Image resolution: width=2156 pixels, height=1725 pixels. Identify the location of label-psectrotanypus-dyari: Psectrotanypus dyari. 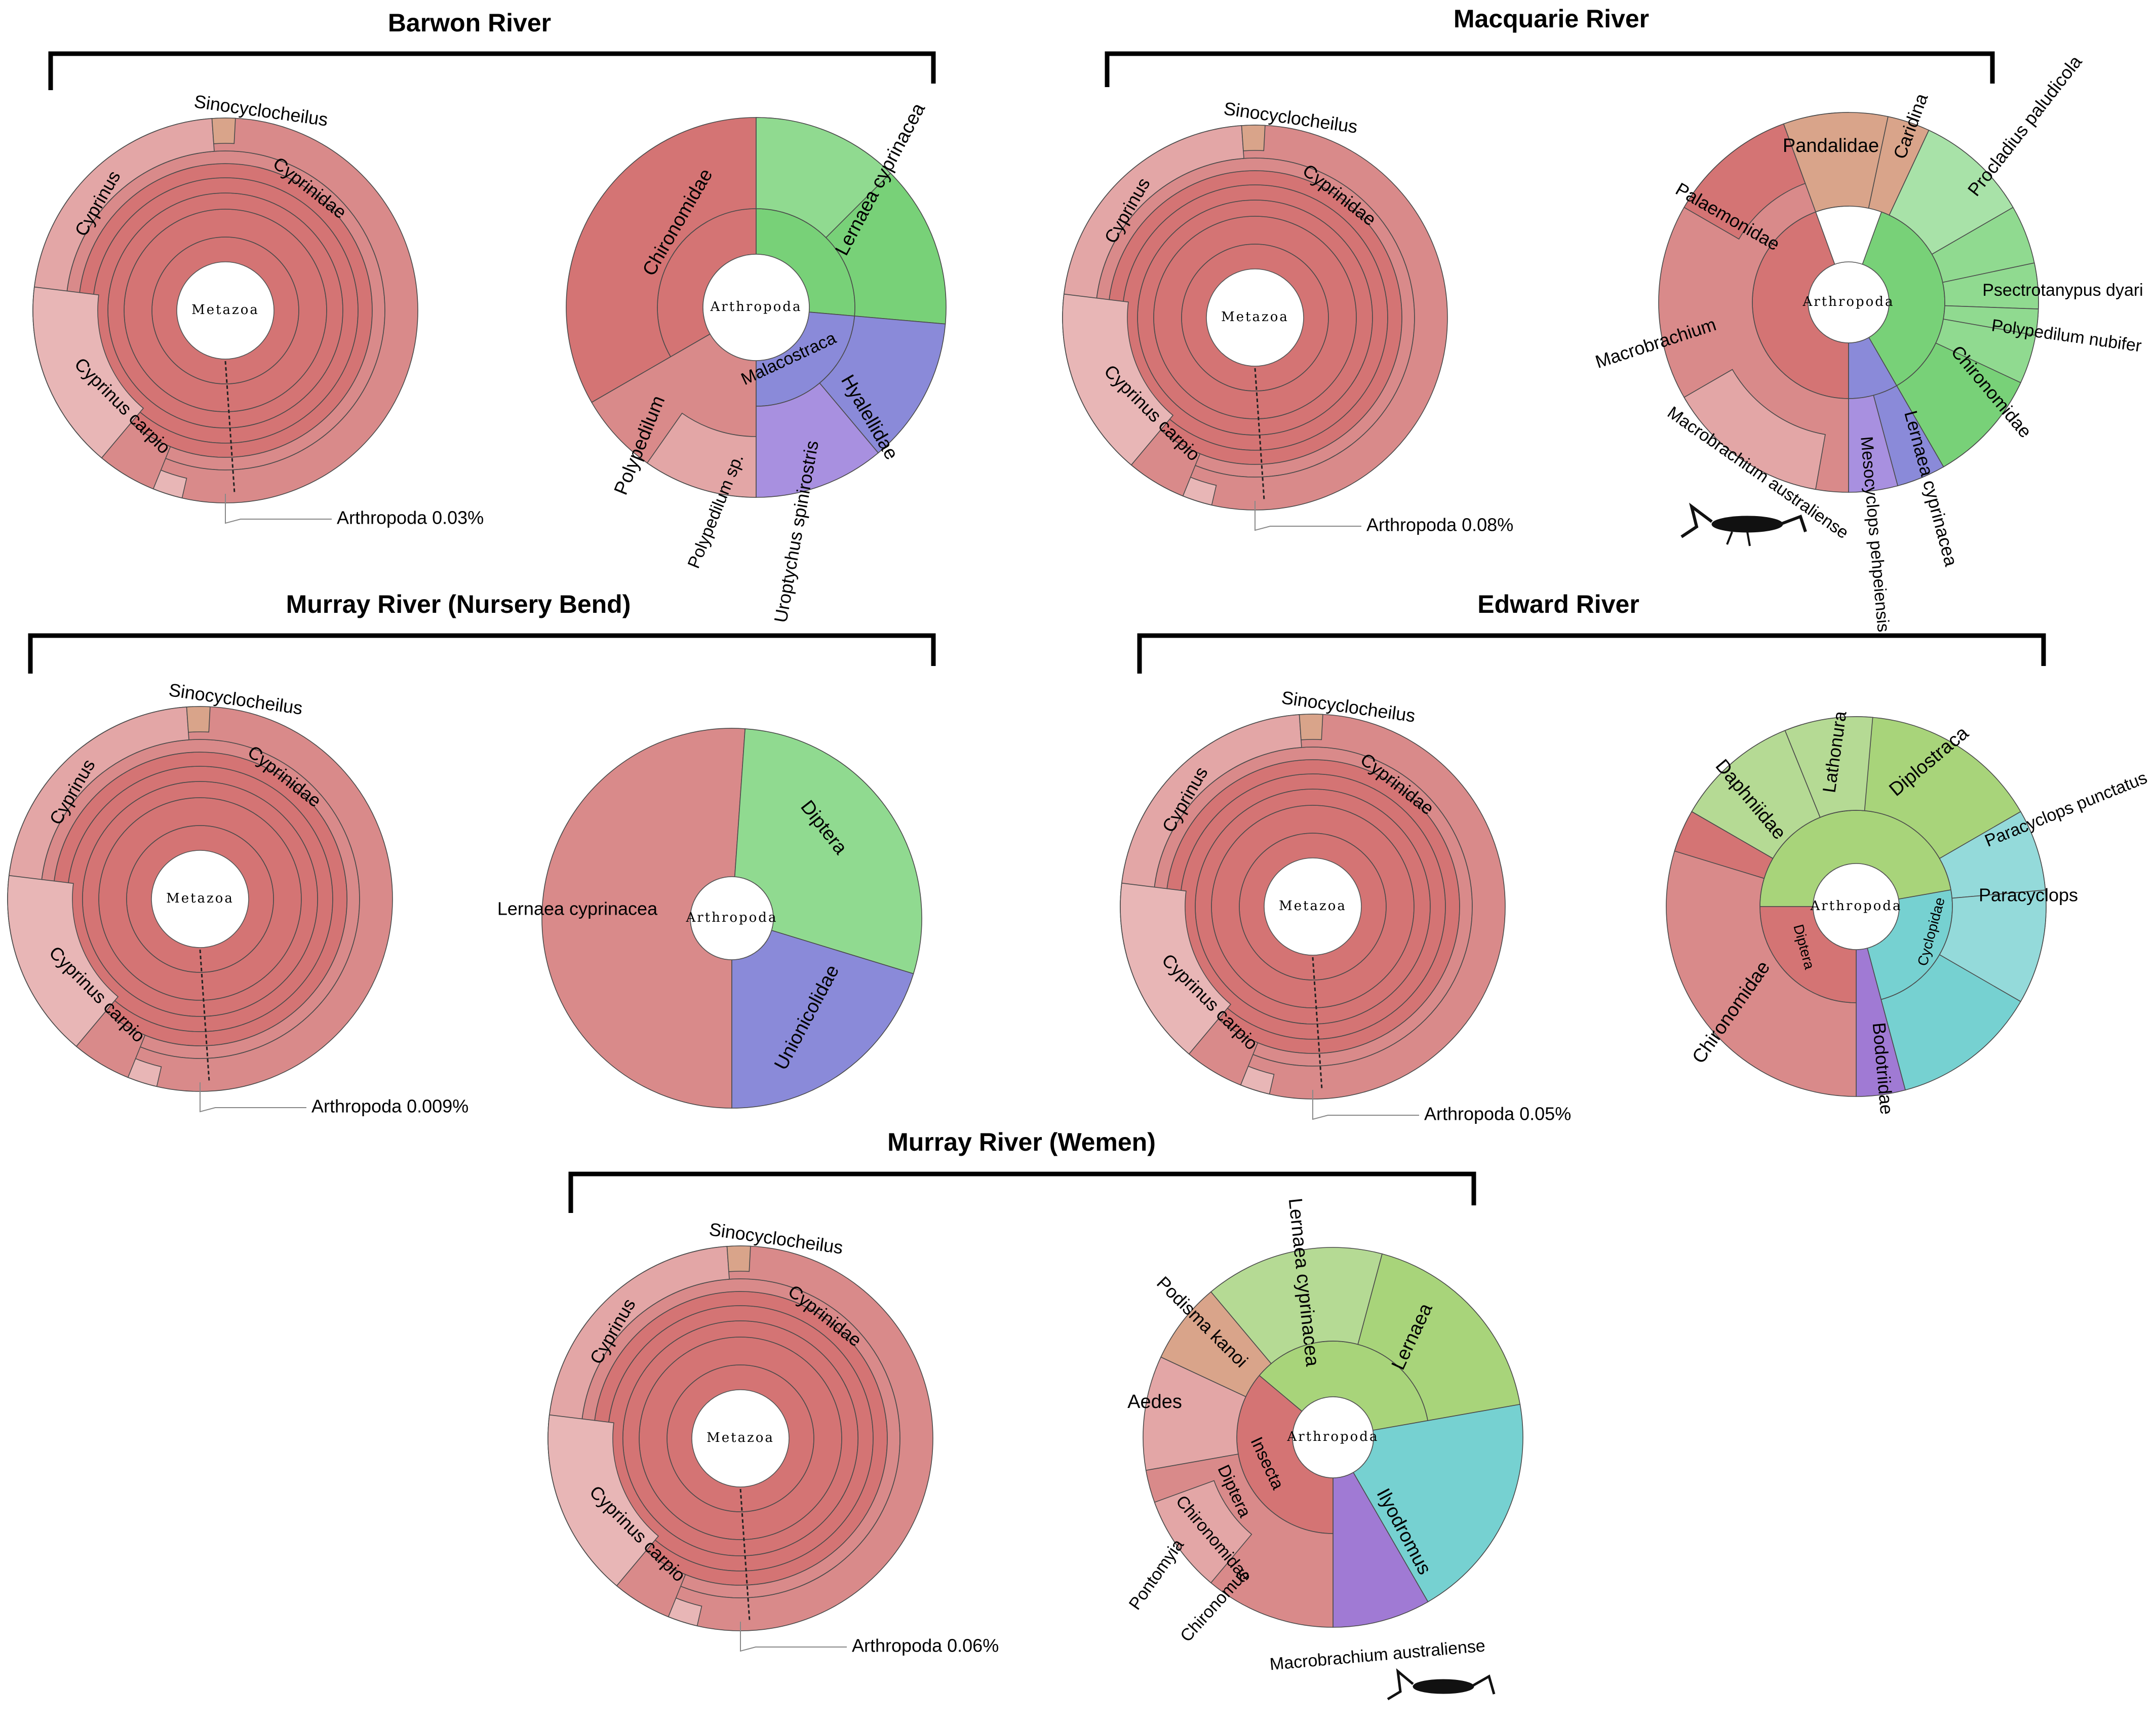
(2062, 290).